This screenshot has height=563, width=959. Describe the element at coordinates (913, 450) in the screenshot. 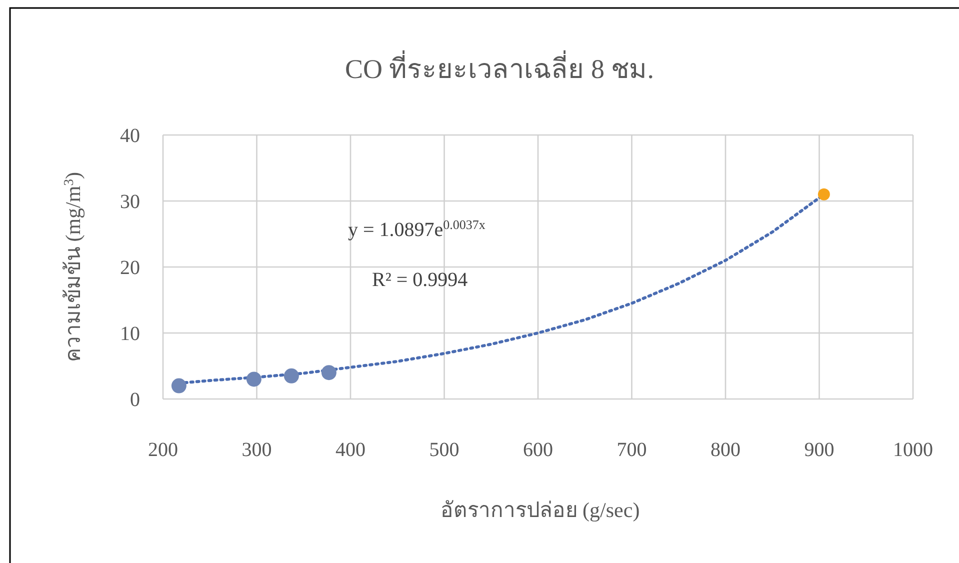

I see `x-tick-label: 1000` at that location.